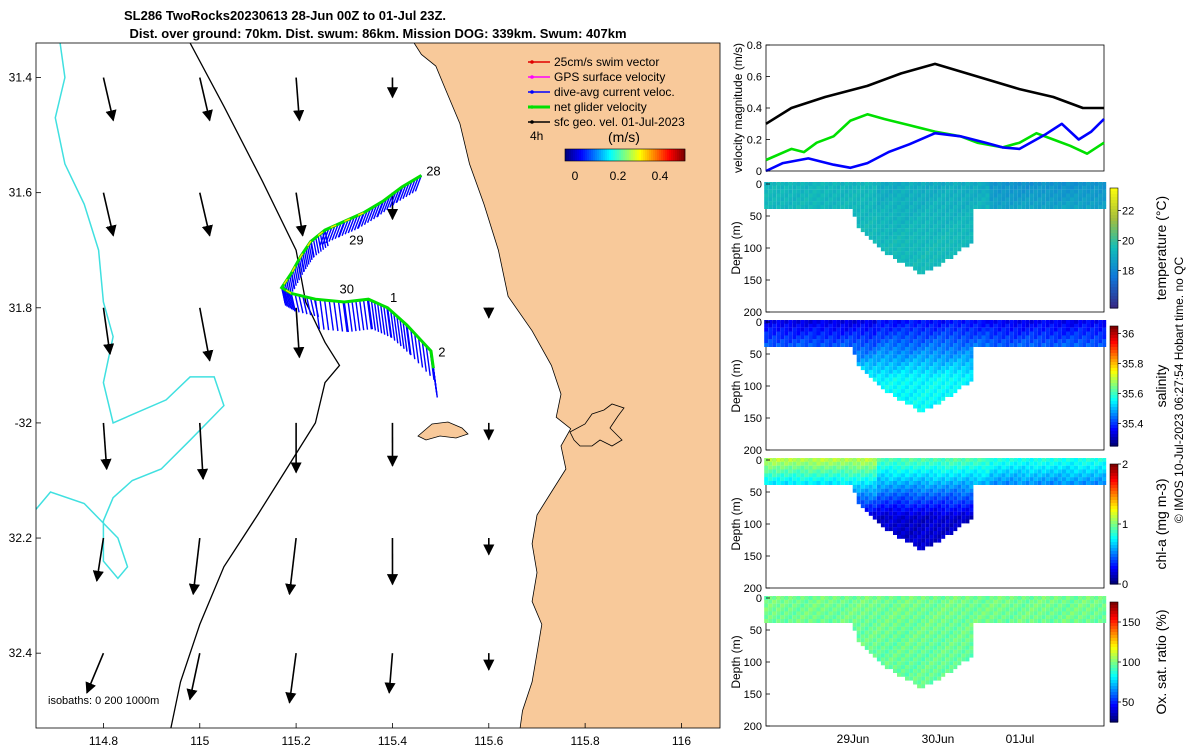 The height and width of the screenshot is (750, 1200). What do you see at coordinates (1114, 697) in the screenshot?
I see `oxygen-colorbar-cell` at bounding box center [1114, 697].